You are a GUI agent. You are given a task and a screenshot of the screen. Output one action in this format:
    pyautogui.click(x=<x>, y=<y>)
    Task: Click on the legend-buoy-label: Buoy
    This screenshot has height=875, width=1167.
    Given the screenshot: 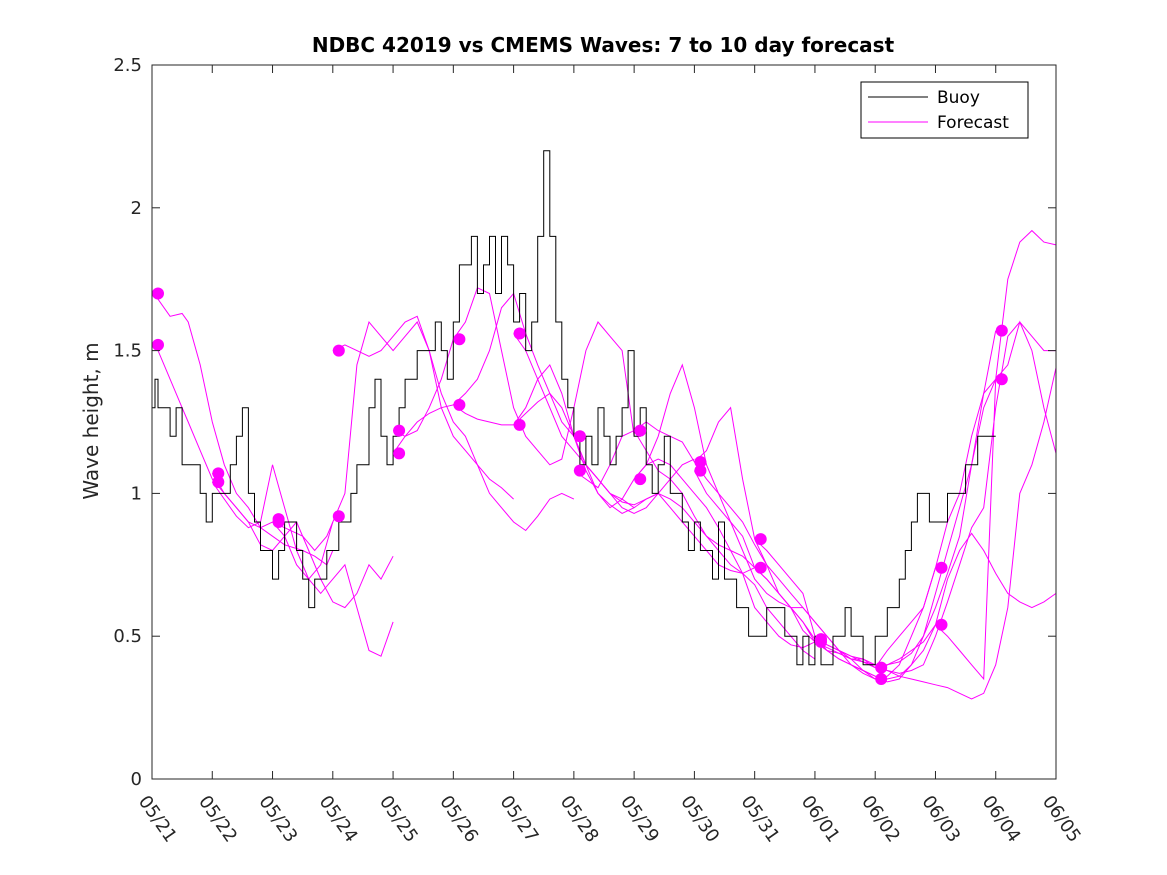 What is the action you would take?
    pyautogui.click(x=958, y=98)
    